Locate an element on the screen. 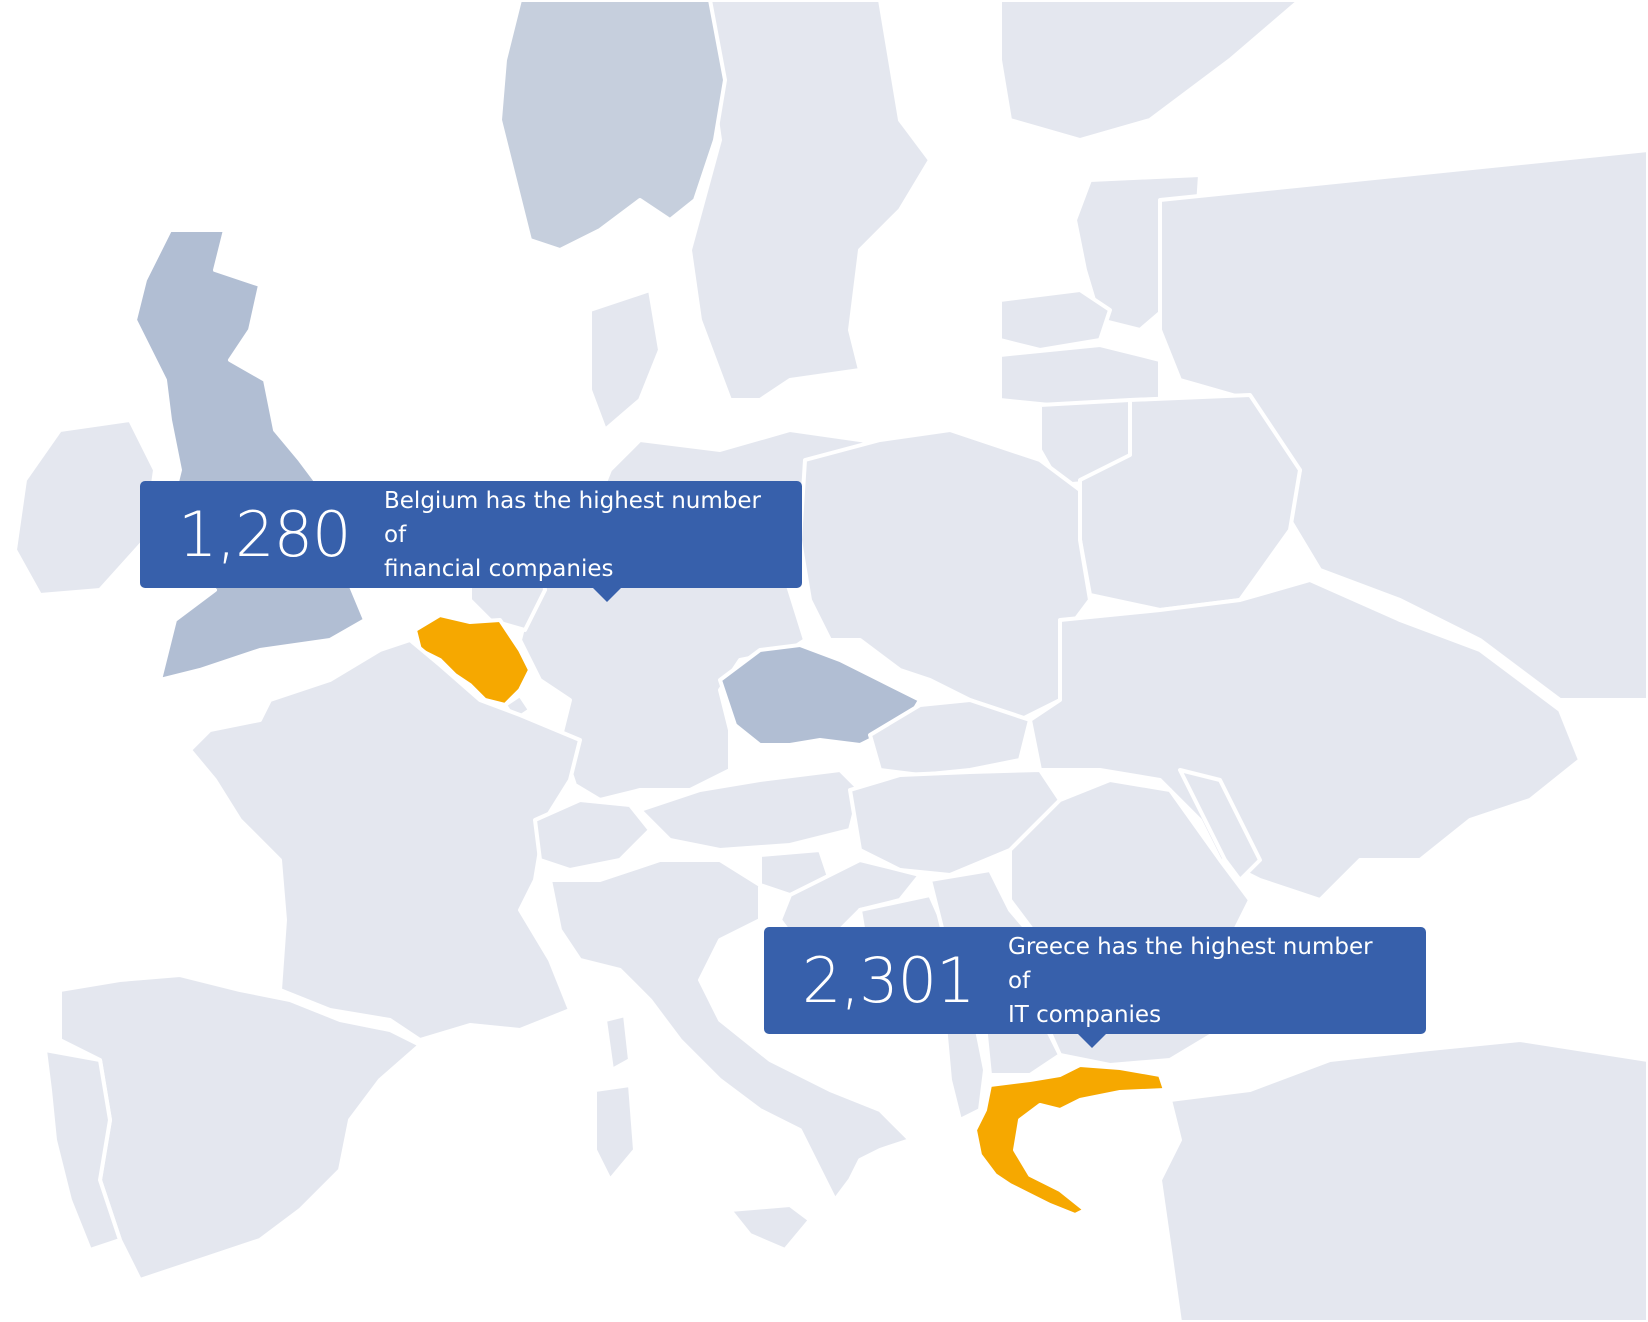  country-estonia is located at coordinates (1055, 320).